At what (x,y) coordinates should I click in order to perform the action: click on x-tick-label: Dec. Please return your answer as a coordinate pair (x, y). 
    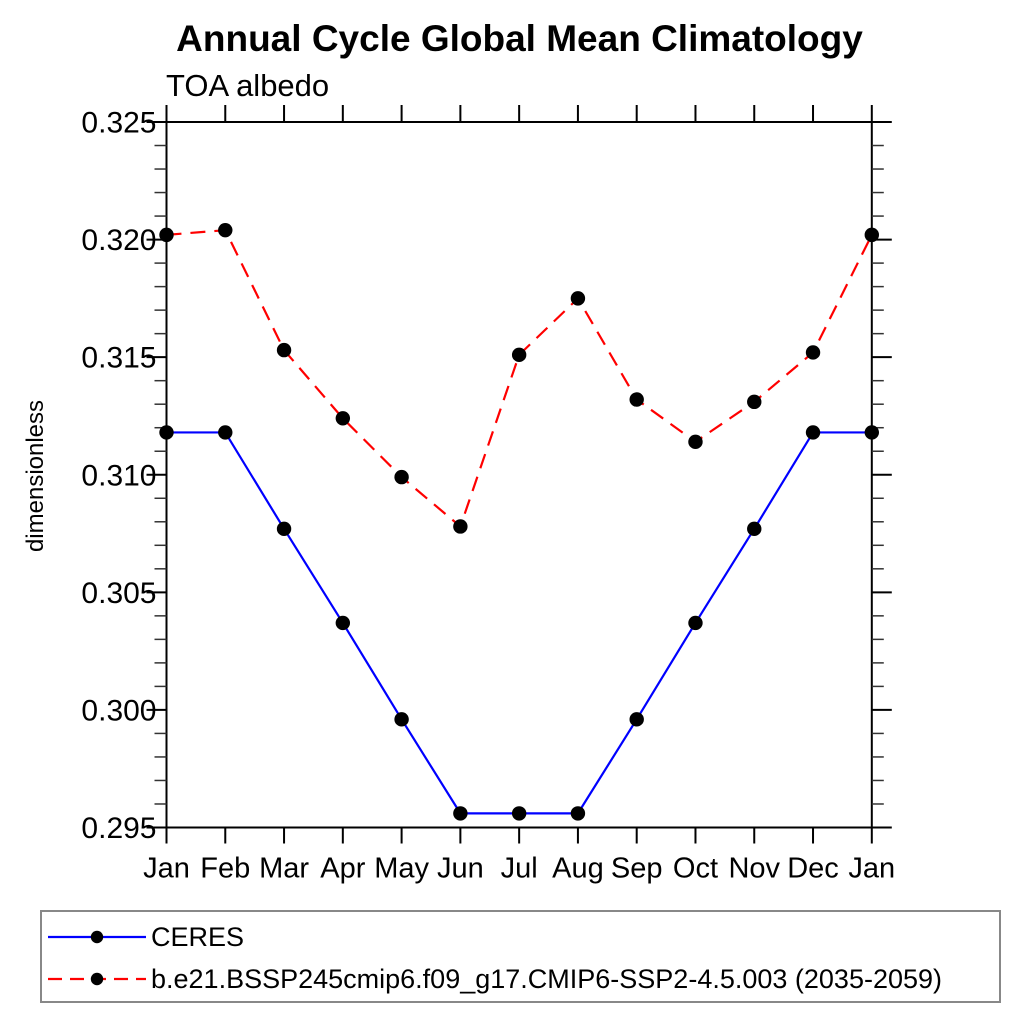
    Looking at the image, I should click on (813, 869).